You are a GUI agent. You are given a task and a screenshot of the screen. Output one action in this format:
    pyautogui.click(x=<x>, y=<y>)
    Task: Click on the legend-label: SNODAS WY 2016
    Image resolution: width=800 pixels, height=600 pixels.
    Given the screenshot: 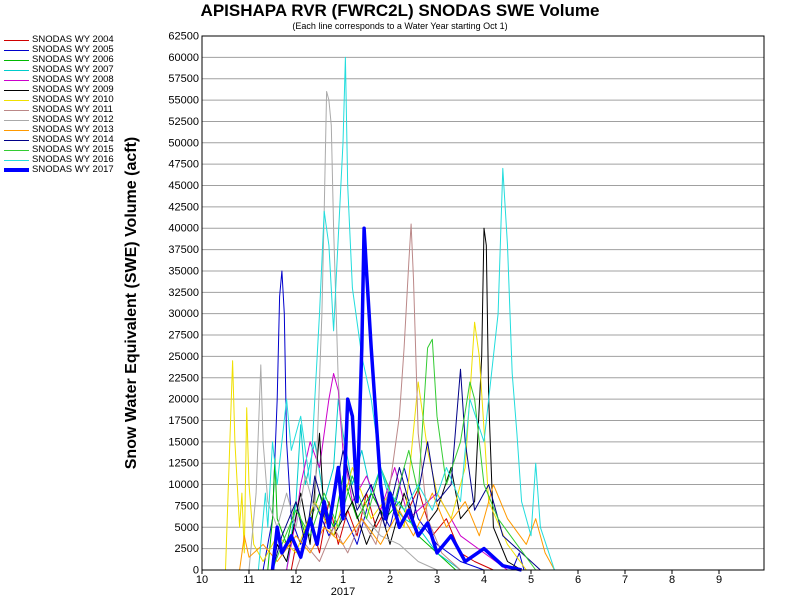 What is the action you would take?
    pyautogui.click(x=73, y=159)
    